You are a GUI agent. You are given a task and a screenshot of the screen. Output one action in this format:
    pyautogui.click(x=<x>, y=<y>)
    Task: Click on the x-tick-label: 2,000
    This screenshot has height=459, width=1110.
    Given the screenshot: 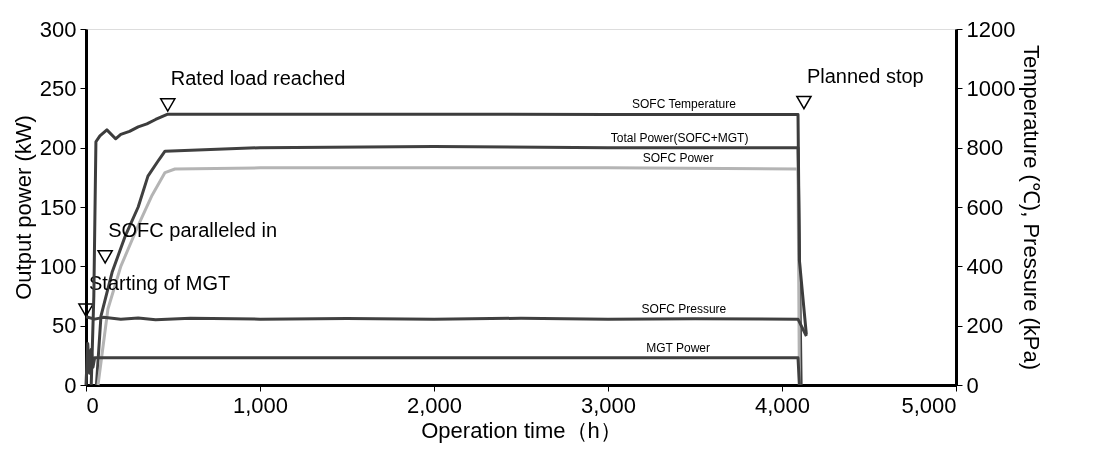 What is the action you would take?
    pyautogui.click(x=434, y=405)
    